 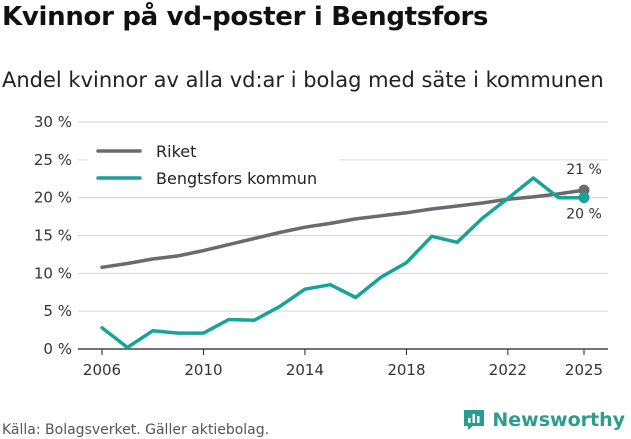 I want to click on end-point-bengtsfors, so click(x=584, y=198).